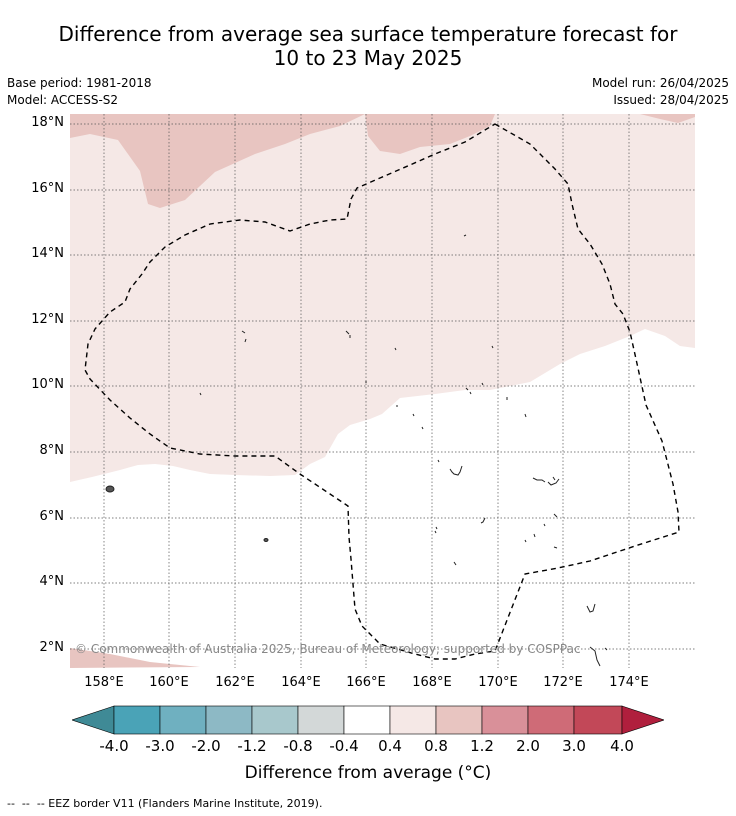 The width and height of the screenshot is (736, 816). Describe the element at coordinates (79, 92) in the screenshot. I see `meta-left: Base period: 1981-2018 Model: ACCESS-S2` at that location.